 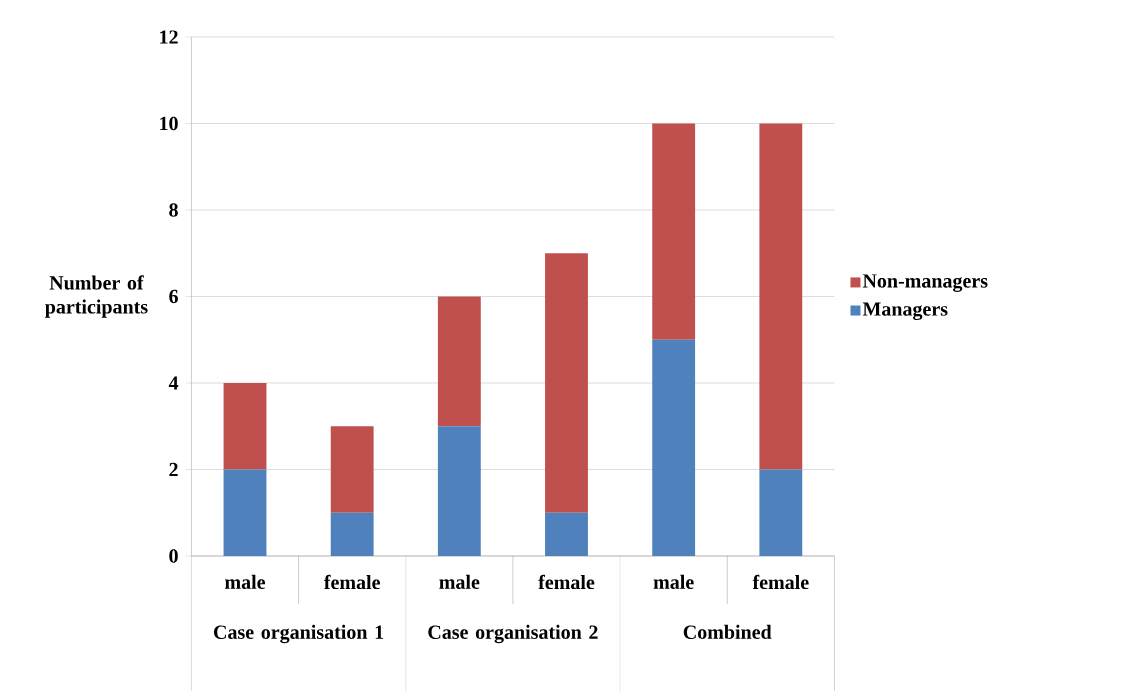 What do you see at coordinates (513, 634) in the screenshot?
I see `text: Case organisation 2` at bounding box center [513, 634].